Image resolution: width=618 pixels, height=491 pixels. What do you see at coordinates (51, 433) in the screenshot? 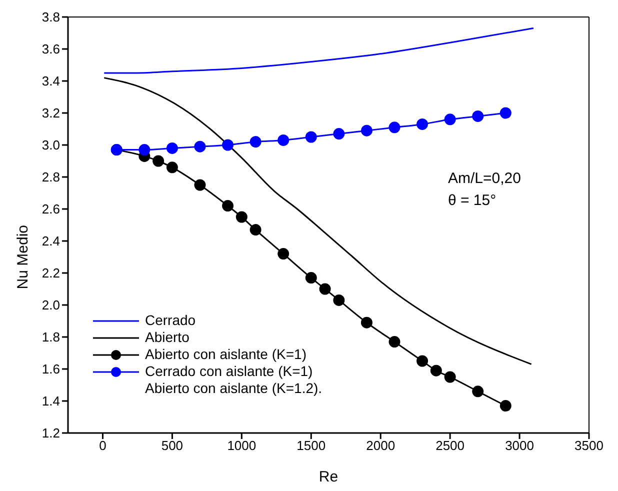
I see `y-tick-label: 1.2` at bounding box center [51, 433].